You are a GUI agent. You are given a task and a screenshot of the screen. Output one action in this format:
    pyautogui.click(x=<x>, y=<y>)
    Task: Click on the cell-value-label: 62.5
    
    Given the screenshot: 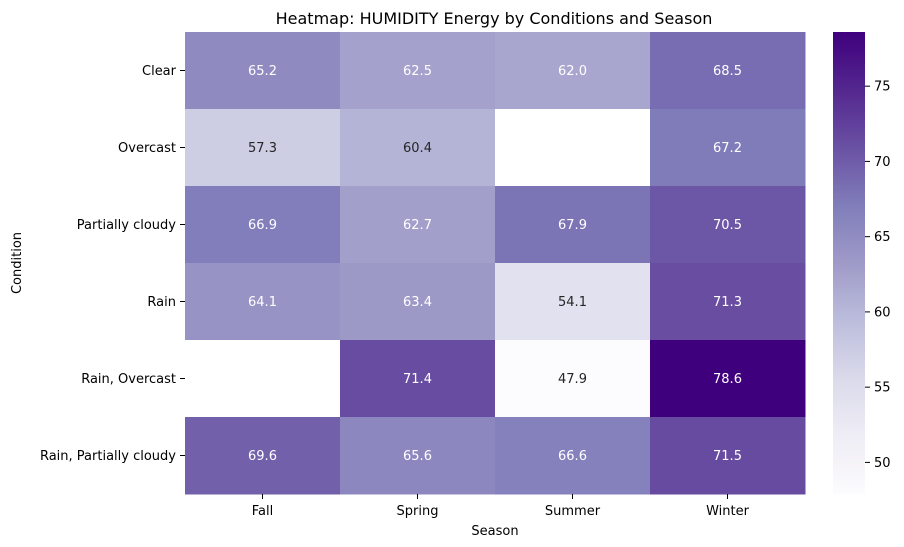 What is the action you would take?
    pyautogui.click(x=417, y=71)
    